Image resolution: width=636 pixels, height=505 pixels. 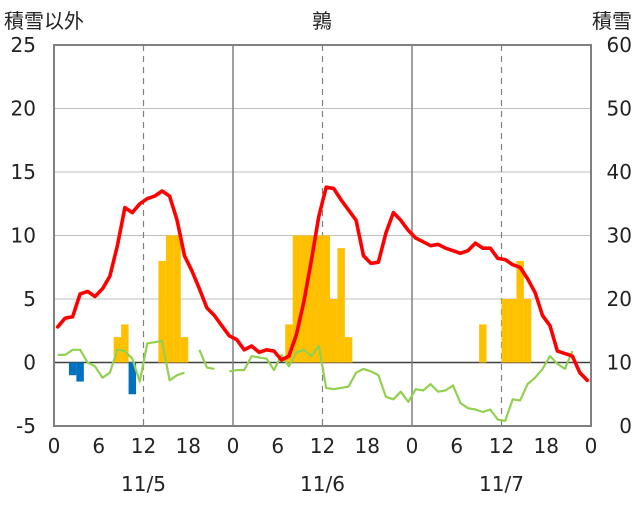 What do you see at coordinates (26, 426) in the screenshot?
I see `left-tick-label: -5` at bounding box center [26, 426].